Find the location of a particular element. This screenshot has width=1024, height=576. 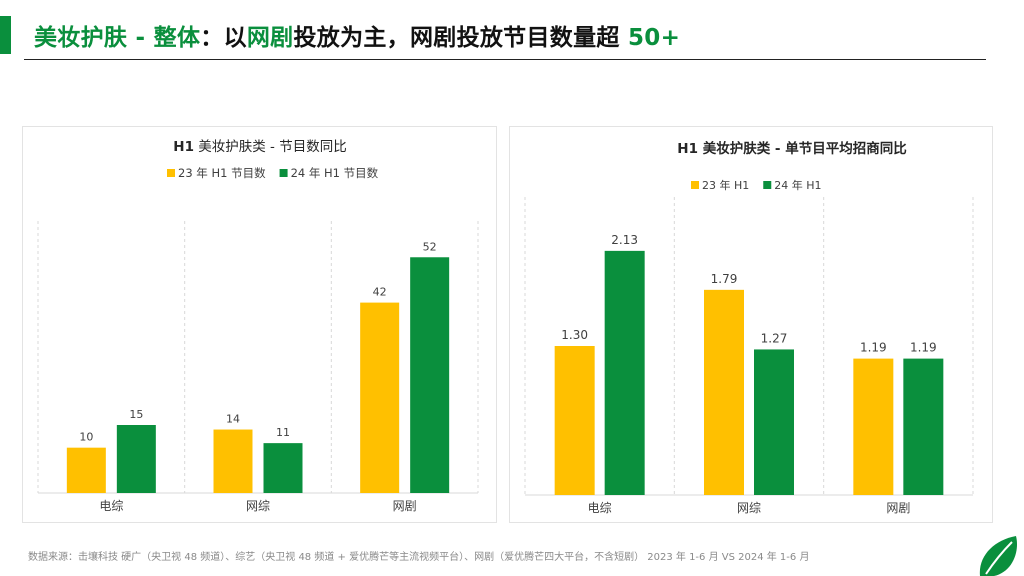

left-tick-label-2: 网剧 is located at coordinates (405, 506).